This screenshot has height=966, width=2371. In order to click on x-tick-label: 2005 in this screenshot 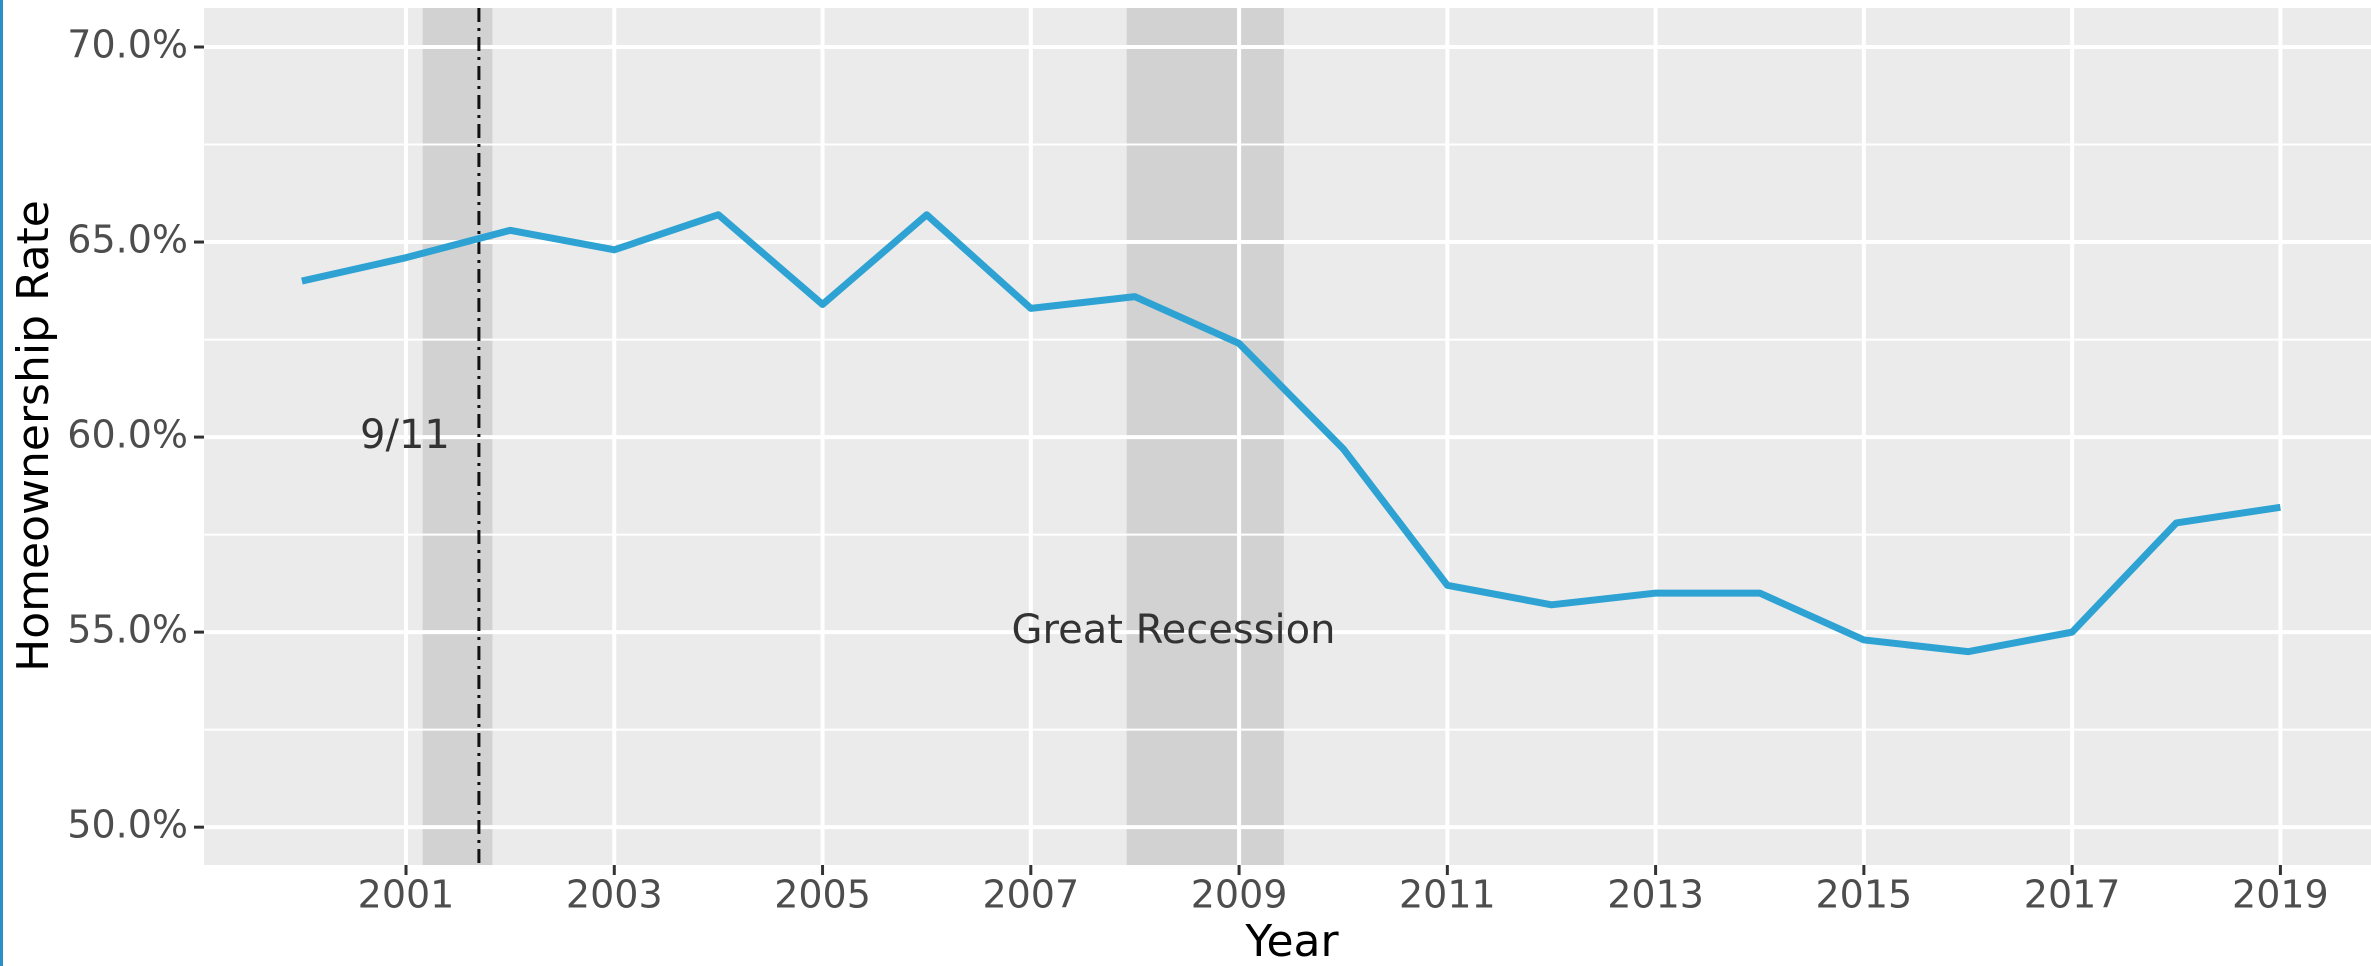, I will do `click(822, 895)`.